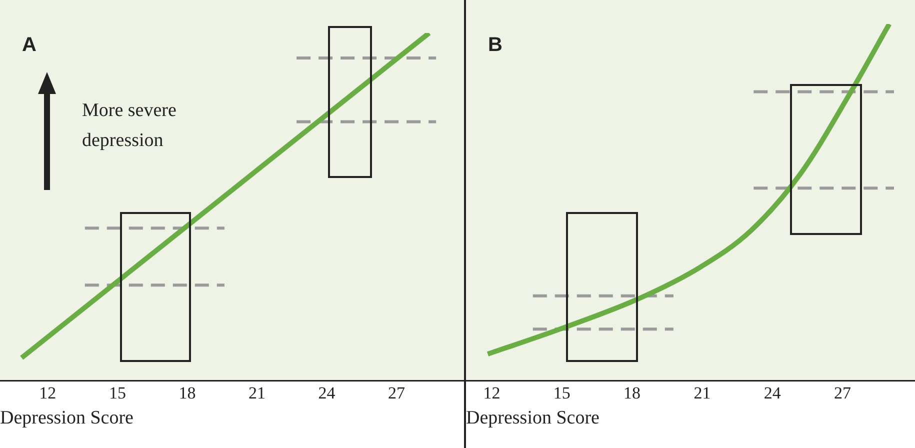 This screenshot has width=915, height=448. What do you see at coordinates (495, 45) in the screenshot?
I see `text: B` at bounding box center [495, 45].